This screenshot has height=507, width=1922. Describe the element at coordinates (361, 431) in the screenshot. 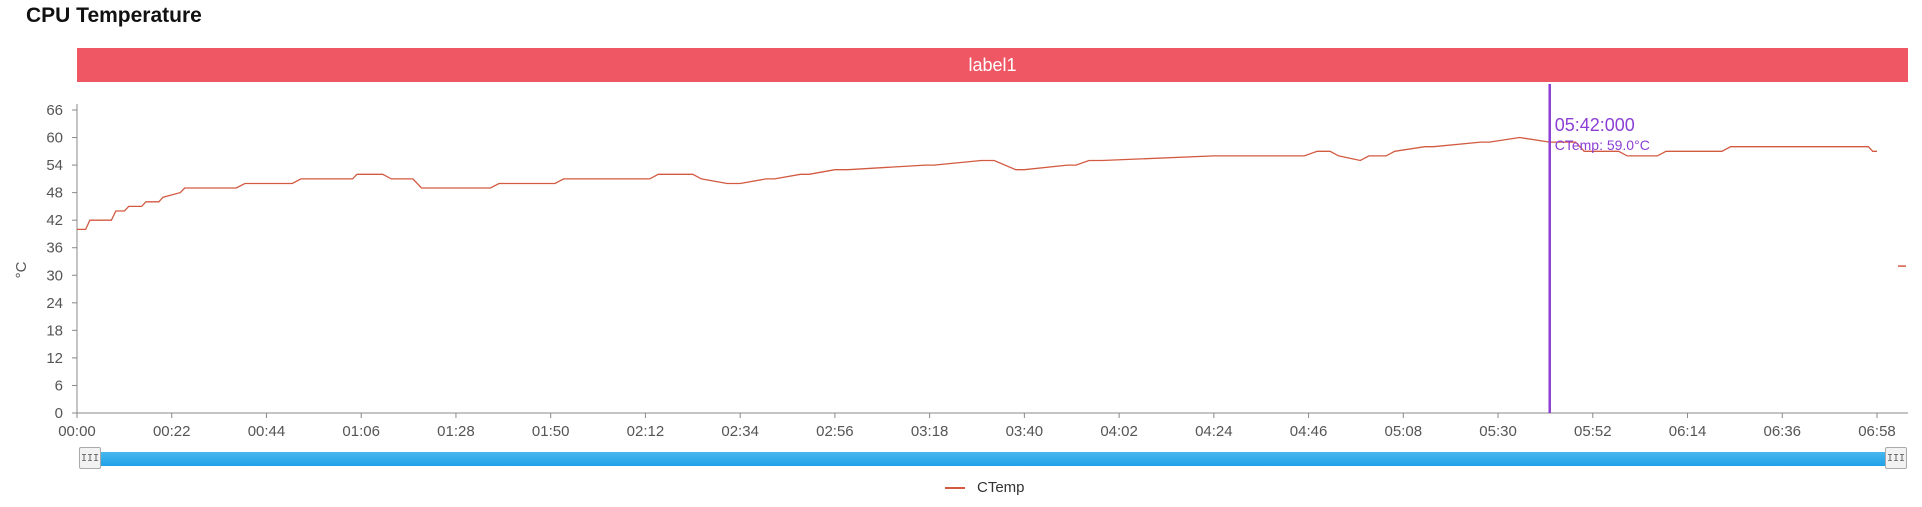

I see `x-tick-label: 01:06` at that location.